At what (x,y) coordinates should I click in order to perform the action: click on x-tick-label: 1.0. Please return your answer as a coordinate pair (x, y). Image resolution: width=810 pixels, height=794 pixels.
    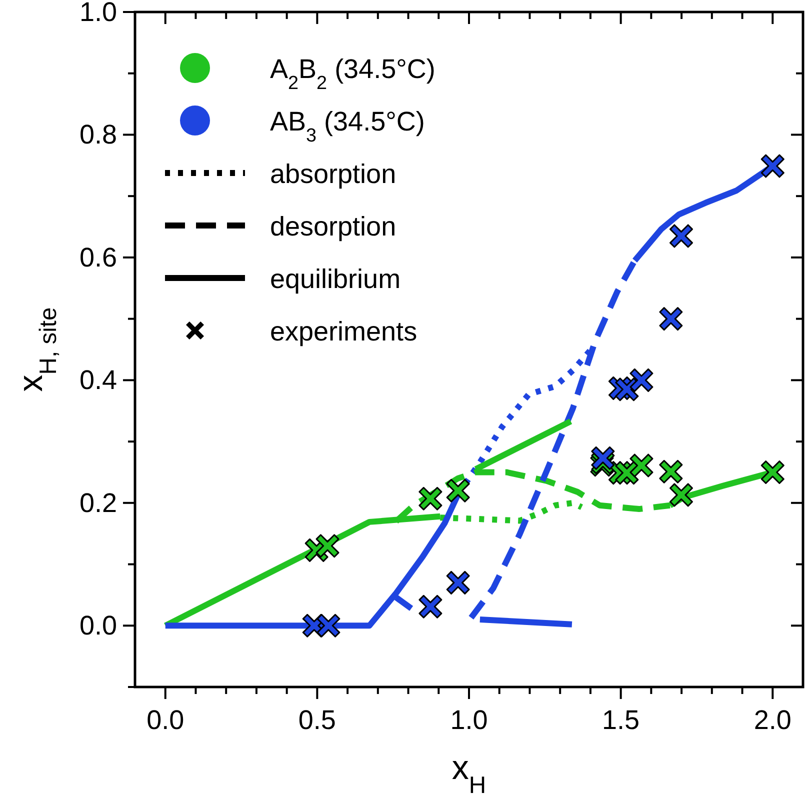
    Looking at the image, I should click on (469, 720).